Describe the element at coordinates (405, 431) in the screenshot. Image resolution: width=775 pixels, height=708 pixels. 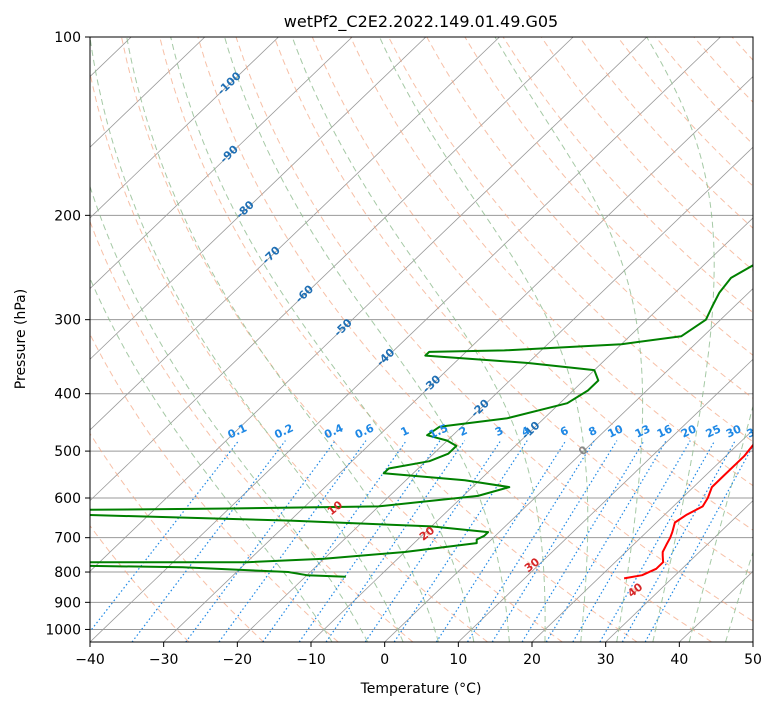
I see `mixing-ratio-label: 1` at that location.